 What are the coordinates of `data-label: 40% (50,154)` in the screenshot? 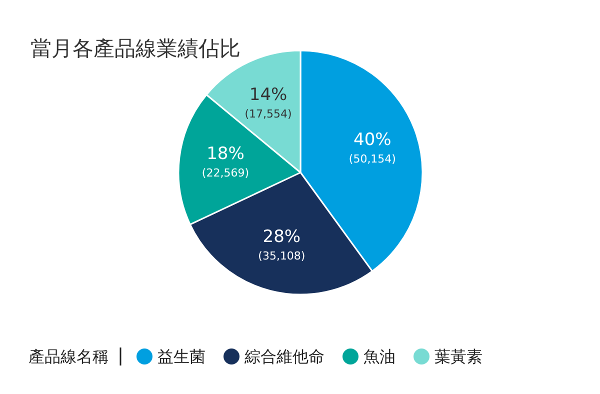 It's located at (372, 148).